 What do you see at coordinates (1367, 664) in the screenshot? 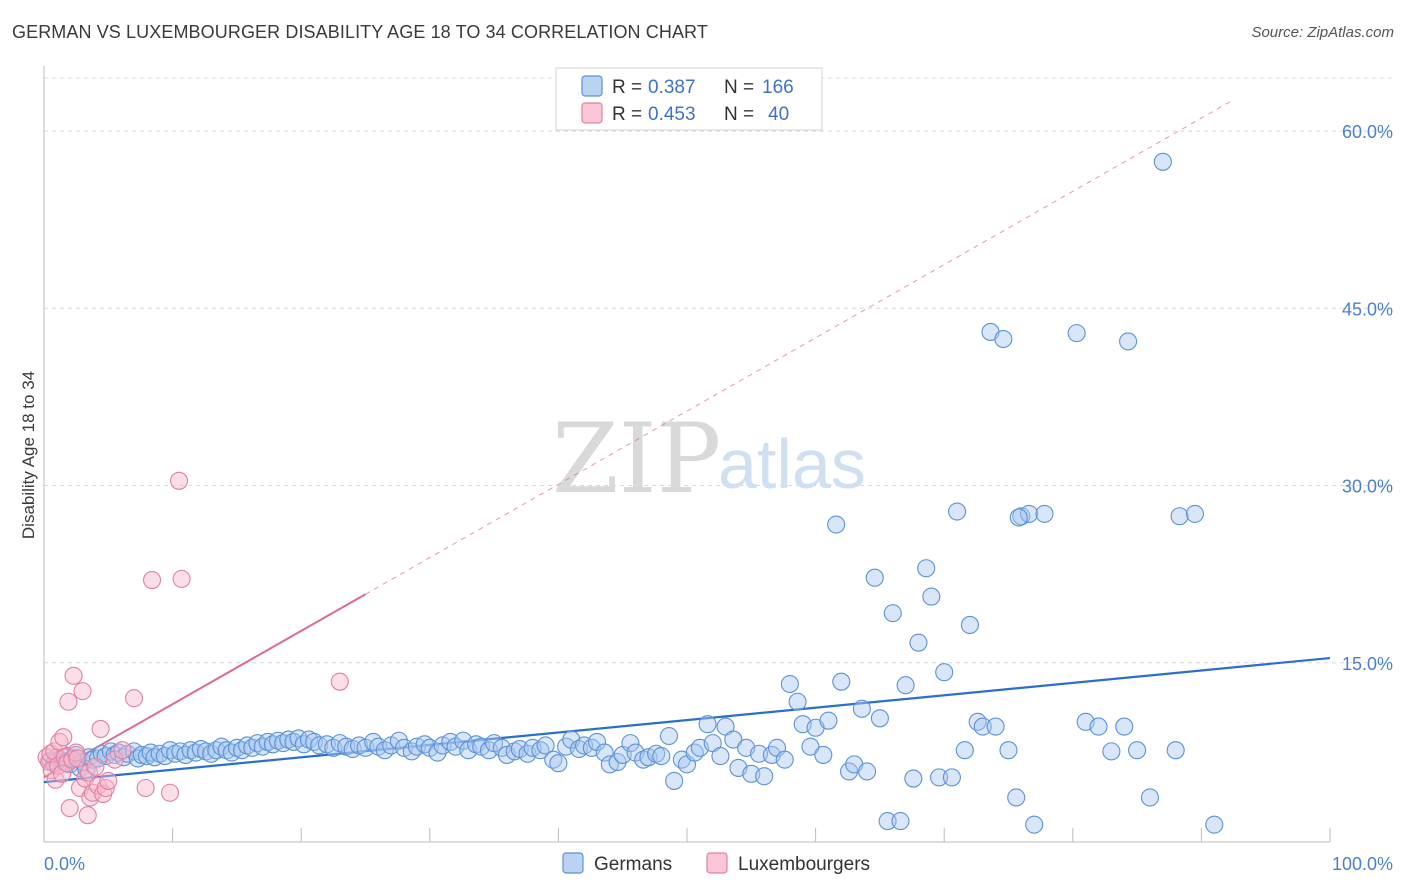
I see `y-tick-label-0: 15.0%` at bounding box center [1367, 664].